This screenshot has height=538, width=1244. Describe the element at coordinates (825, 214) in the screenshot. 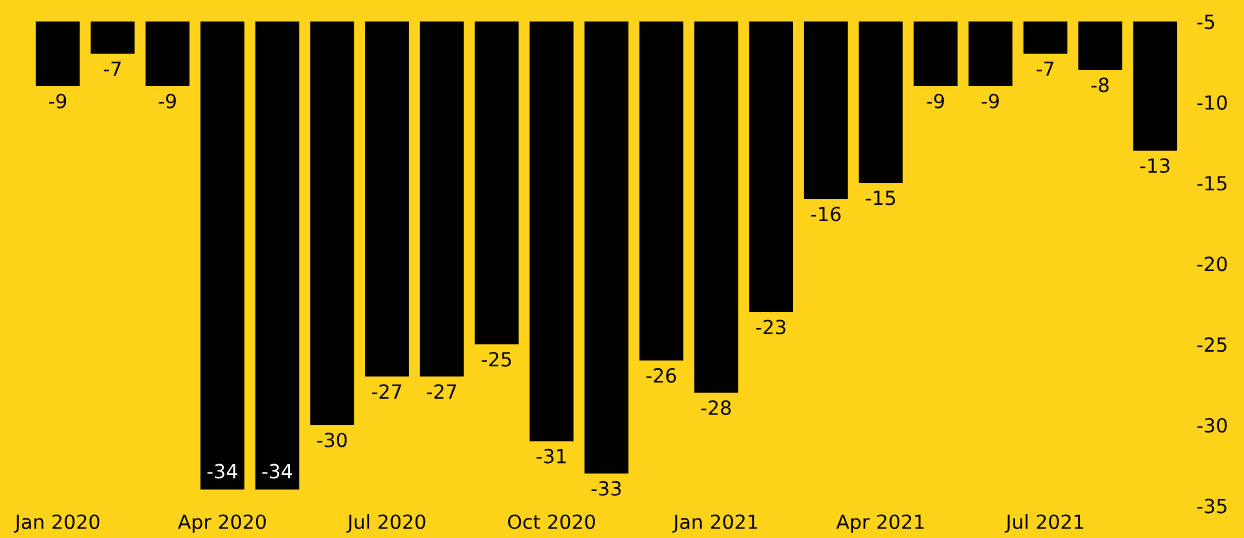

I see `data-label: -16` at that location.